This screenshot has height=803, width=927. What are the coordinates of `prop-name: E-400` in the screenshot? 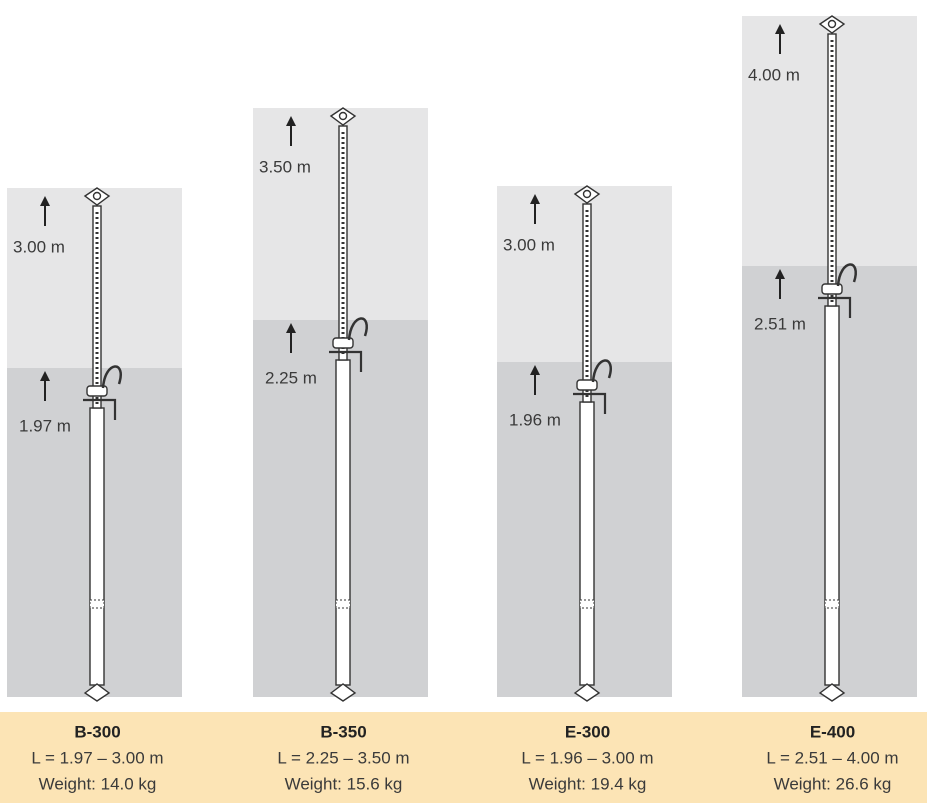 It's located at (832, 731).